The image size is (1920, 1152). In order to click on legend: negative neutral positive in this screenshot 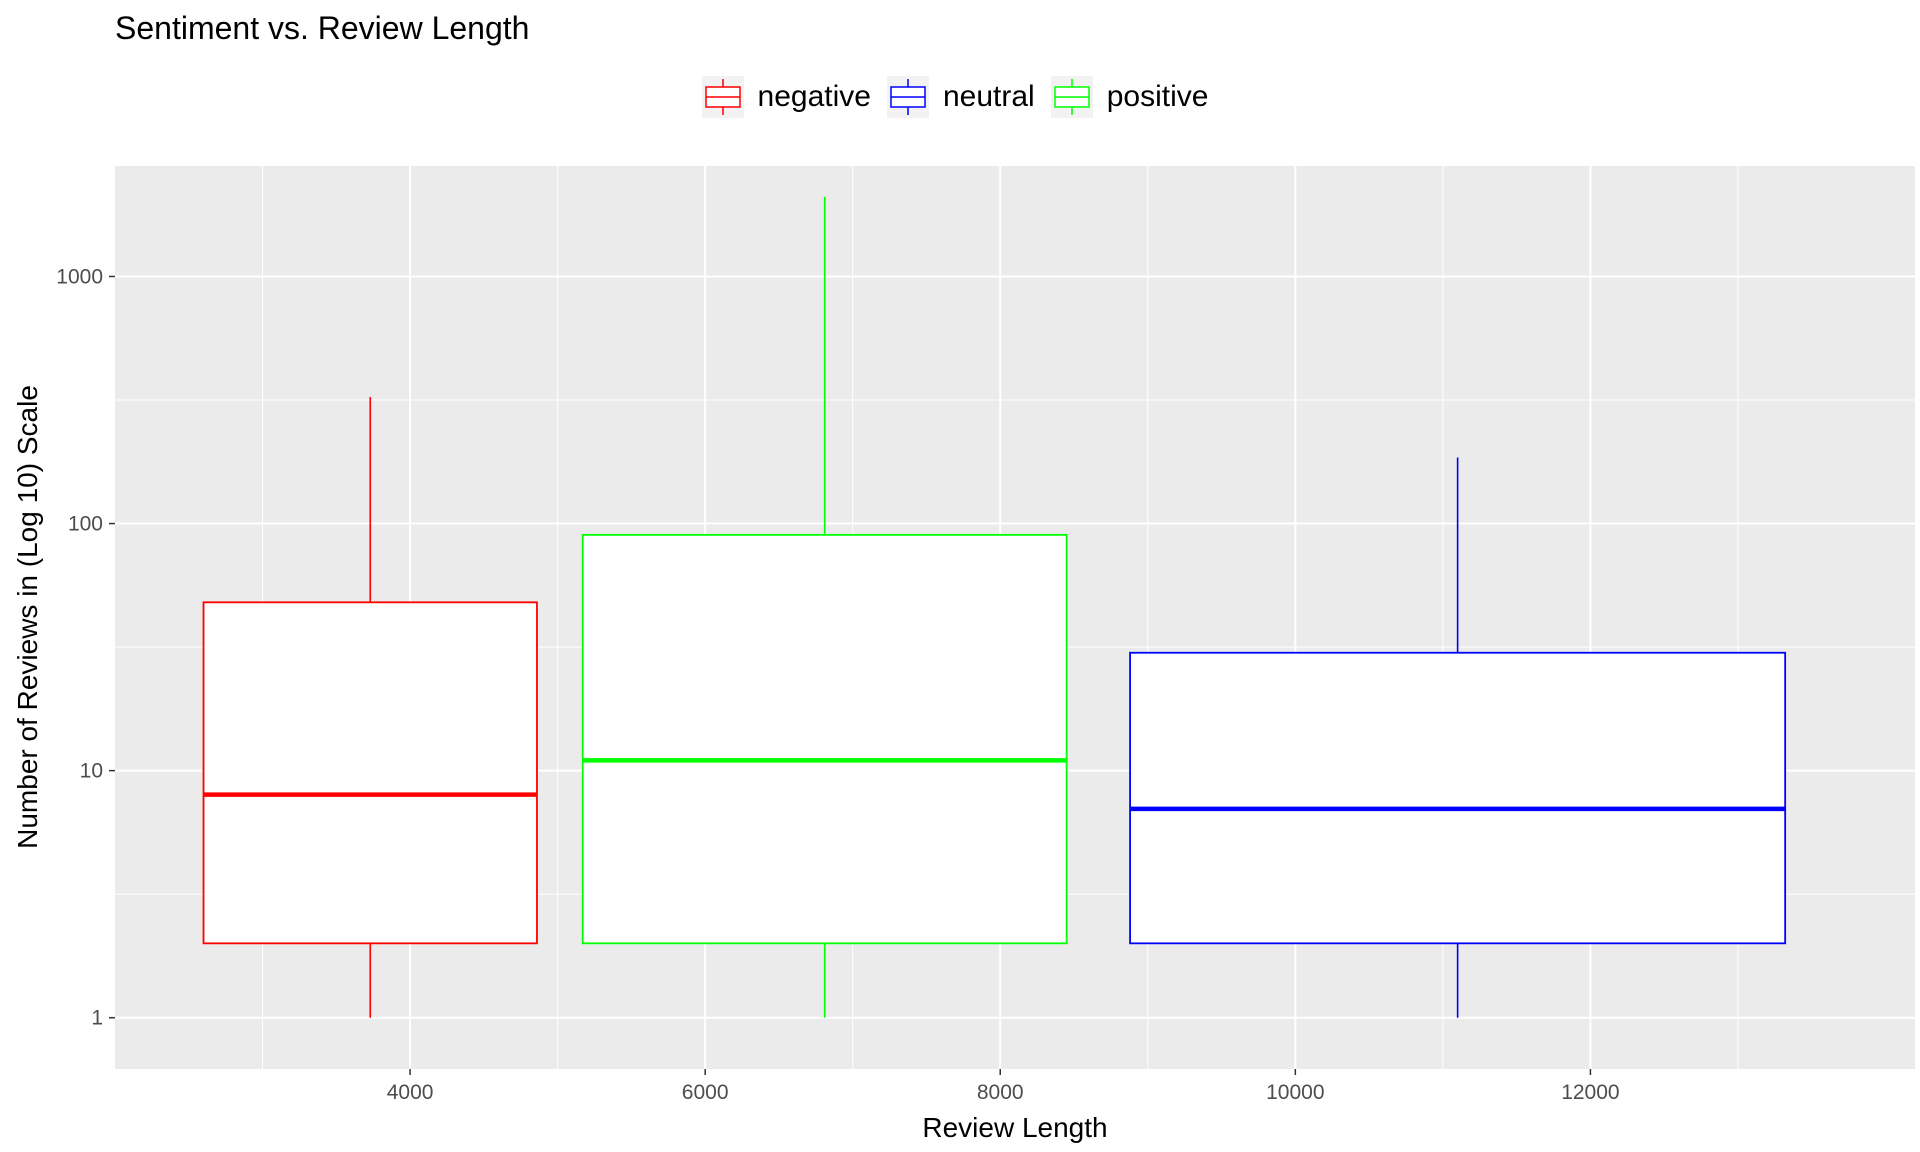, I will do `click(960, 97)`.